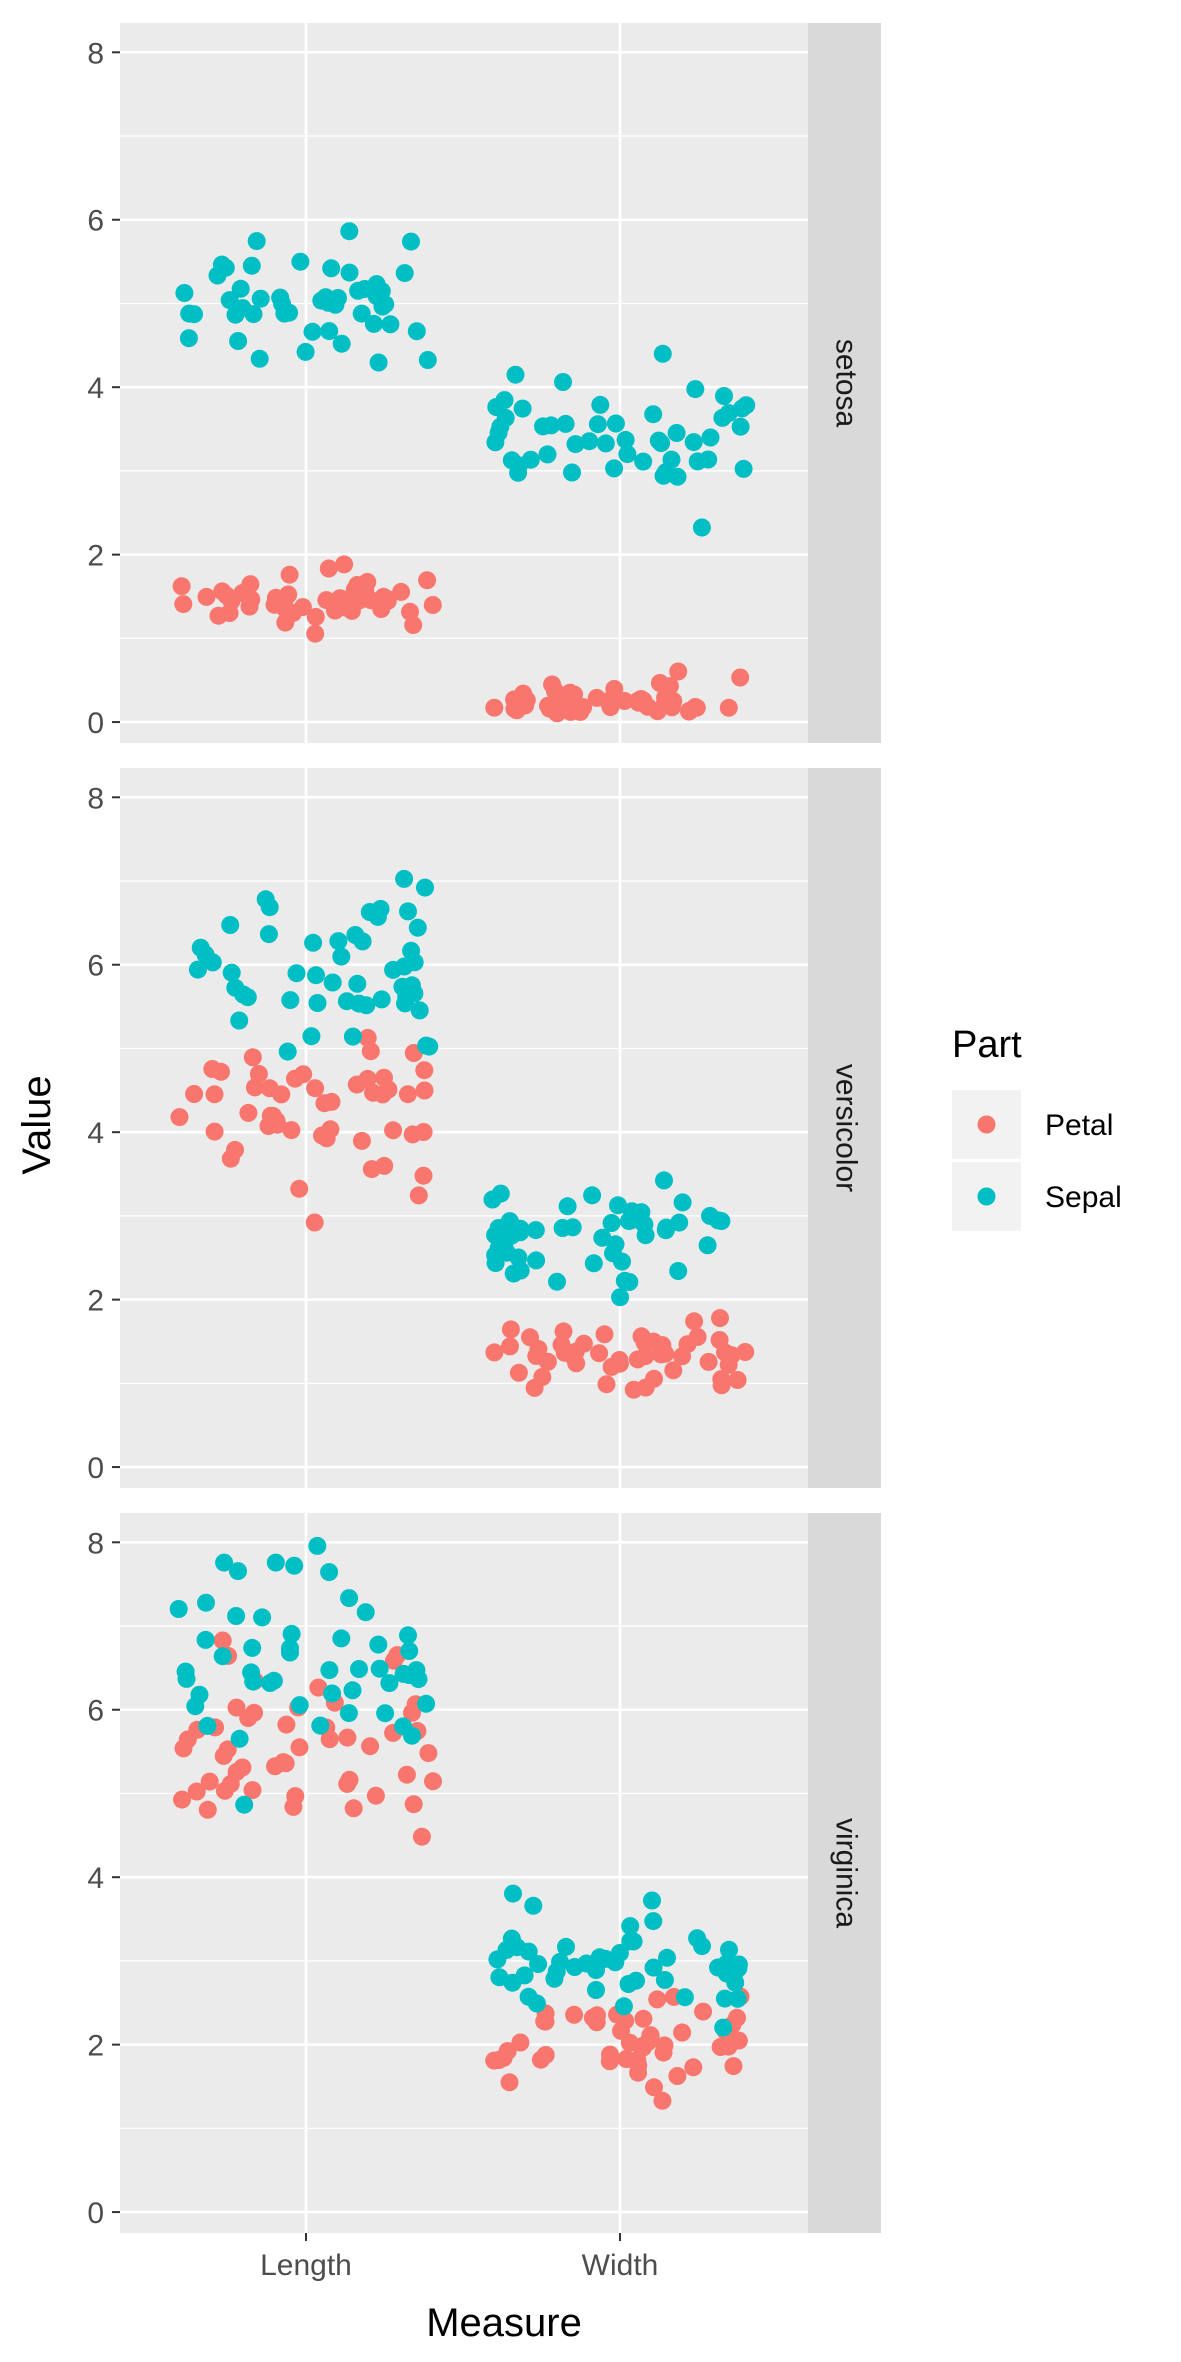 Image resolution: width=1181 pixels, height=2362 pixels. I want to click on legend-key-point, so click(986, 1196).